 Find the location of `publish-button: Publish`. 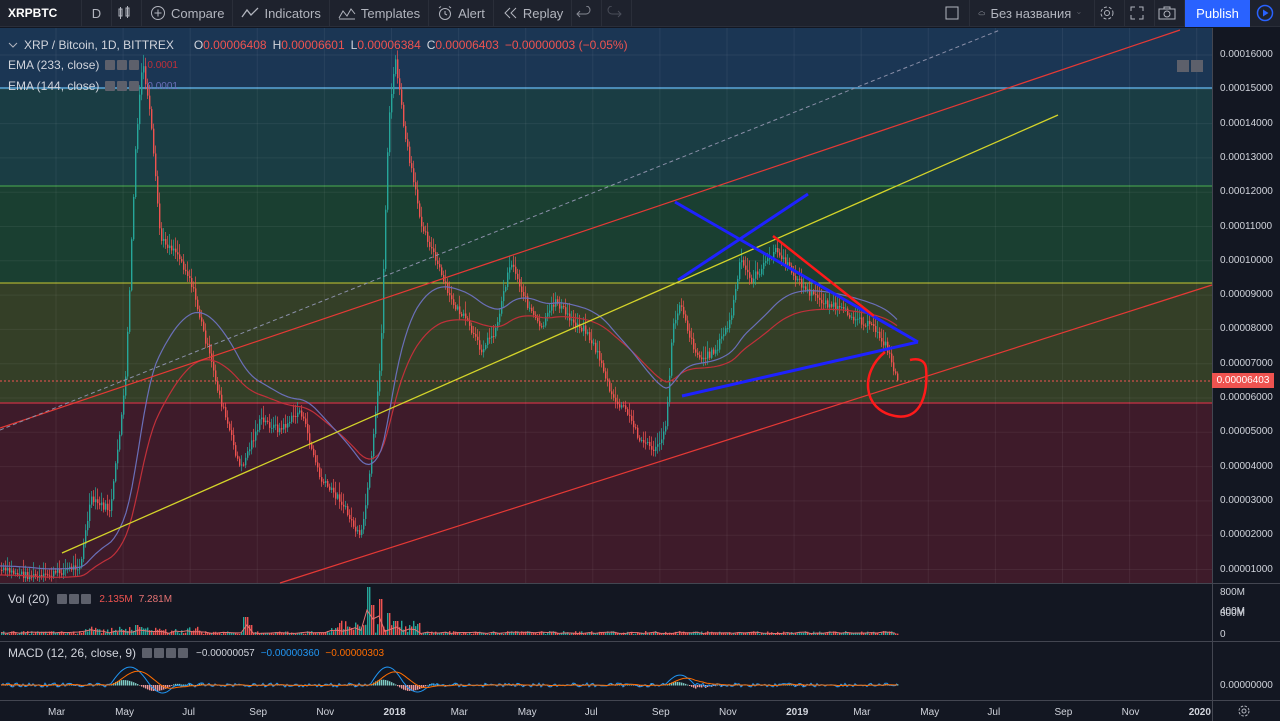

publish-button: Publish is located at coordinates (1217, 13).